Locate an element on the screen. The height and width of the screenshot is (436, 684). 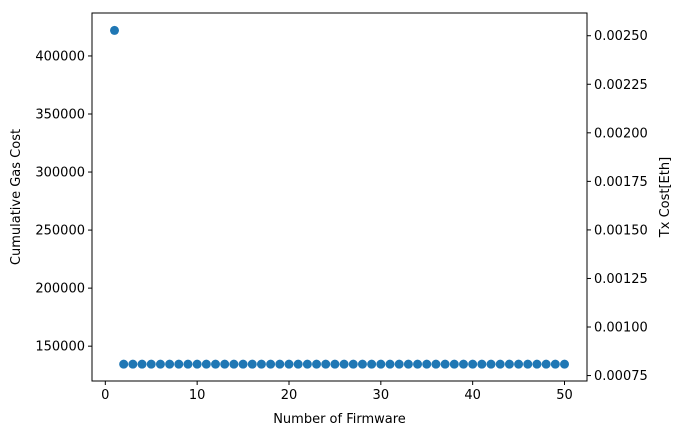
y-tick-label: 150000 is located at coordinates (60, 347).